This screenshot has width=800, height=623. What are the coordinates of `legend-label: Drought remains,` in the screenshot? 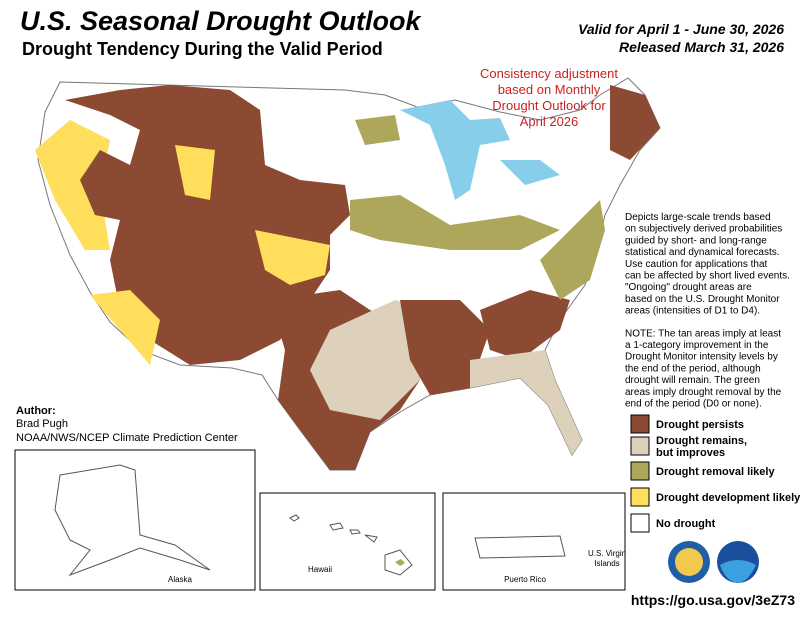 It's located at (701, 441).